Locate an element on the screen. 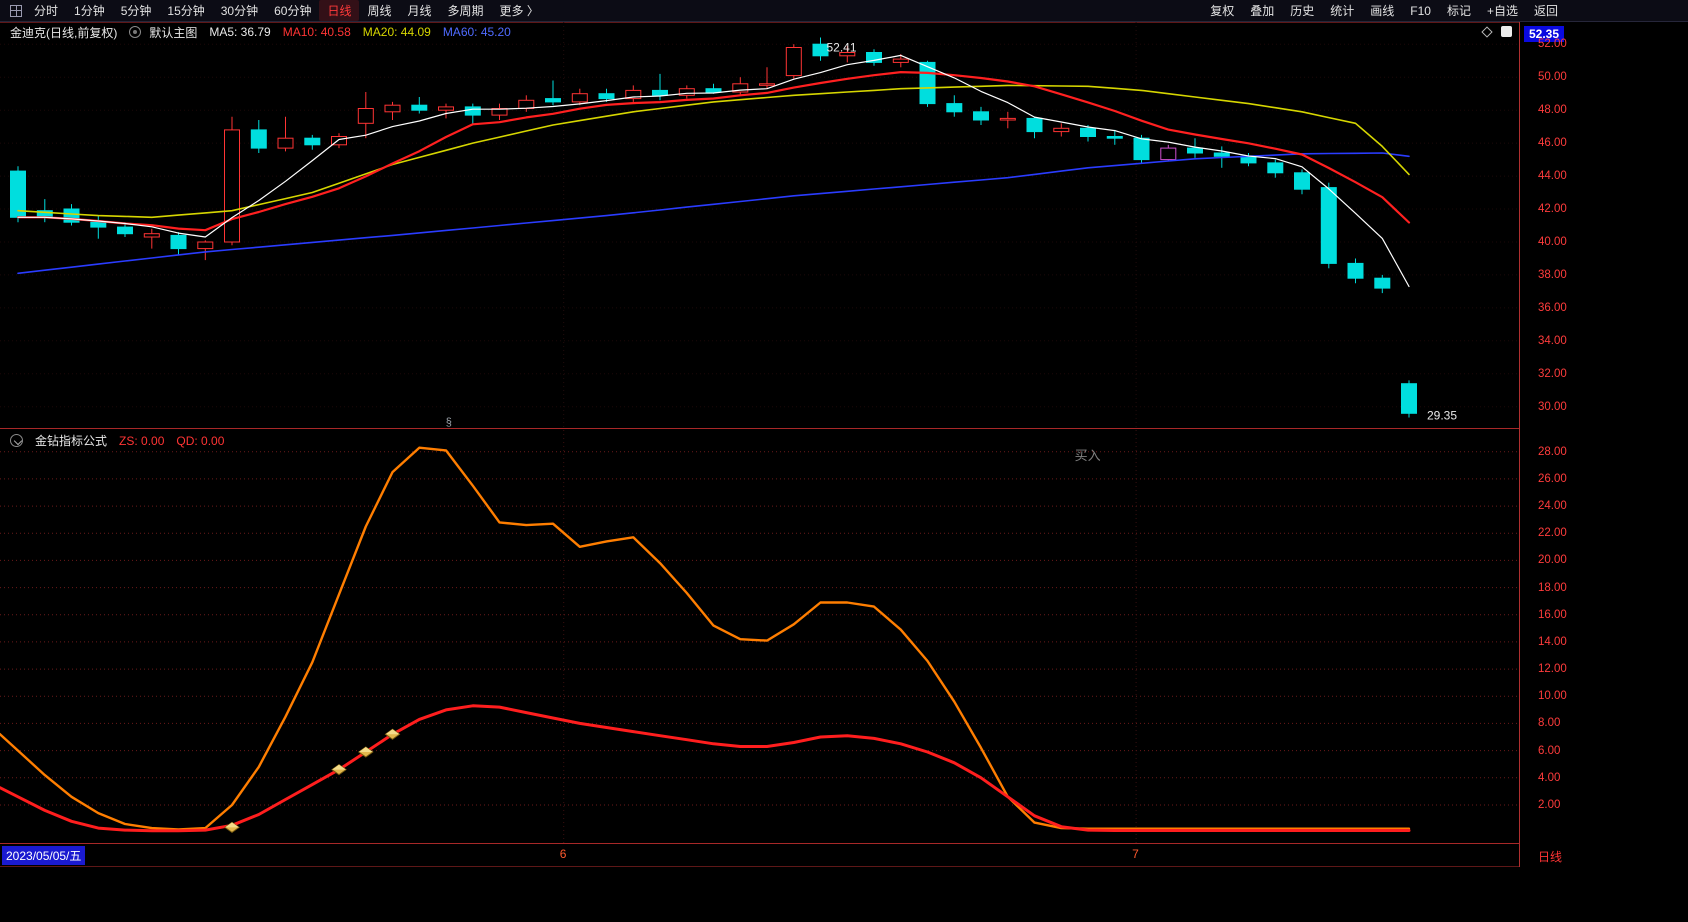  price-axis-label: 42.00 is located at coordinates (1552, 209).